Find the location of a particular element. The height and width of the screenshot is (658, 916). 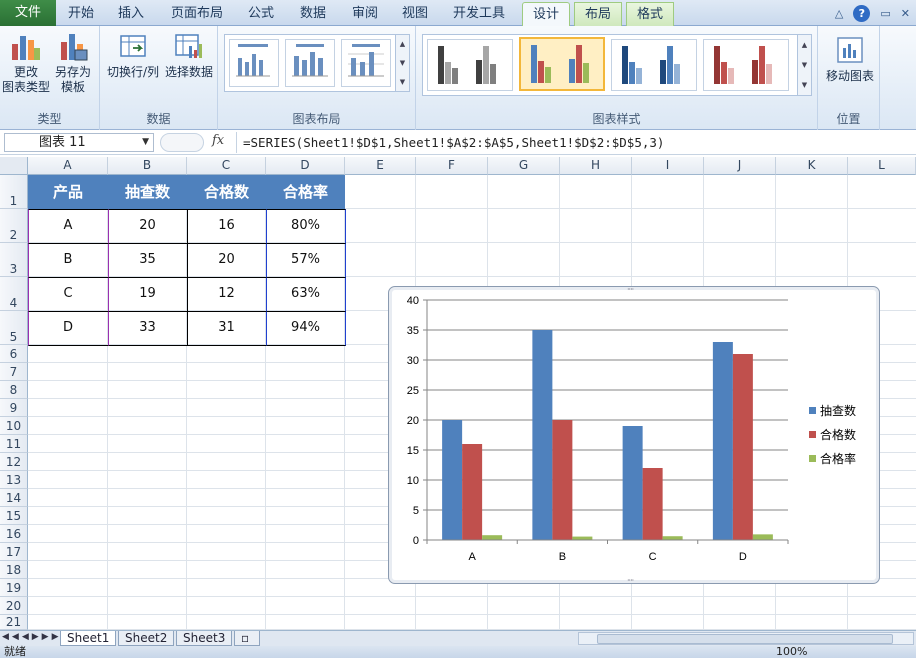

chart-style-gray is located at coordinates (470, 65).